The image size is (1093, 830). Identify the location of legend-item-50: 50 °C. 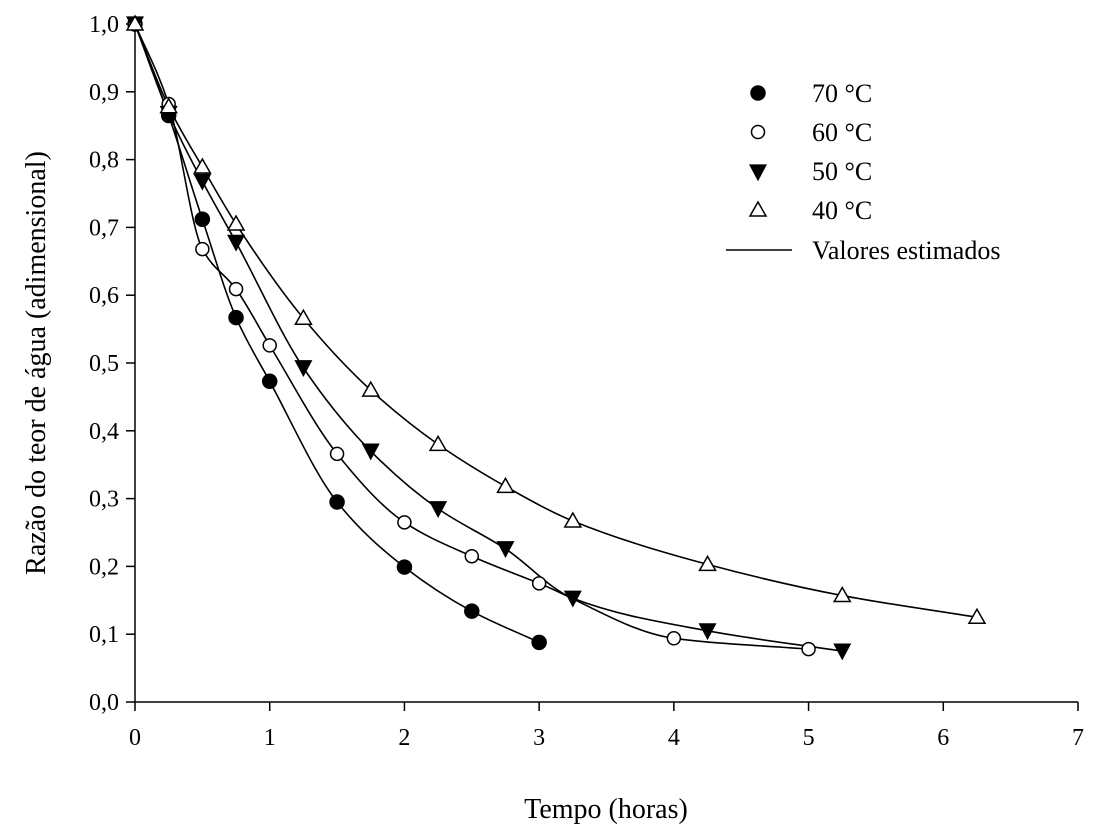
(810, 171).